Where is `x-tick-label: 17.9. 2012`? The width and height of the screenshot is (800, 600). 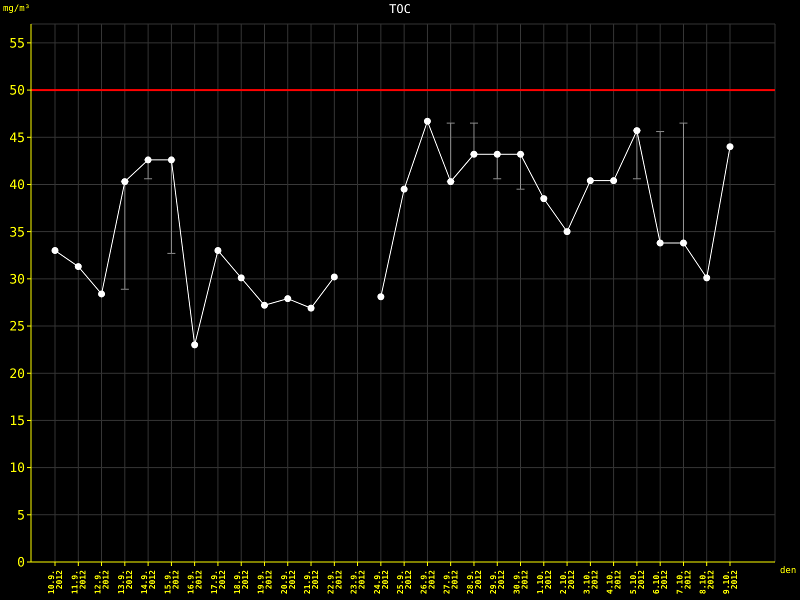 x-tick-label: 17.9. 2012 is located at coordinates (218, 582).